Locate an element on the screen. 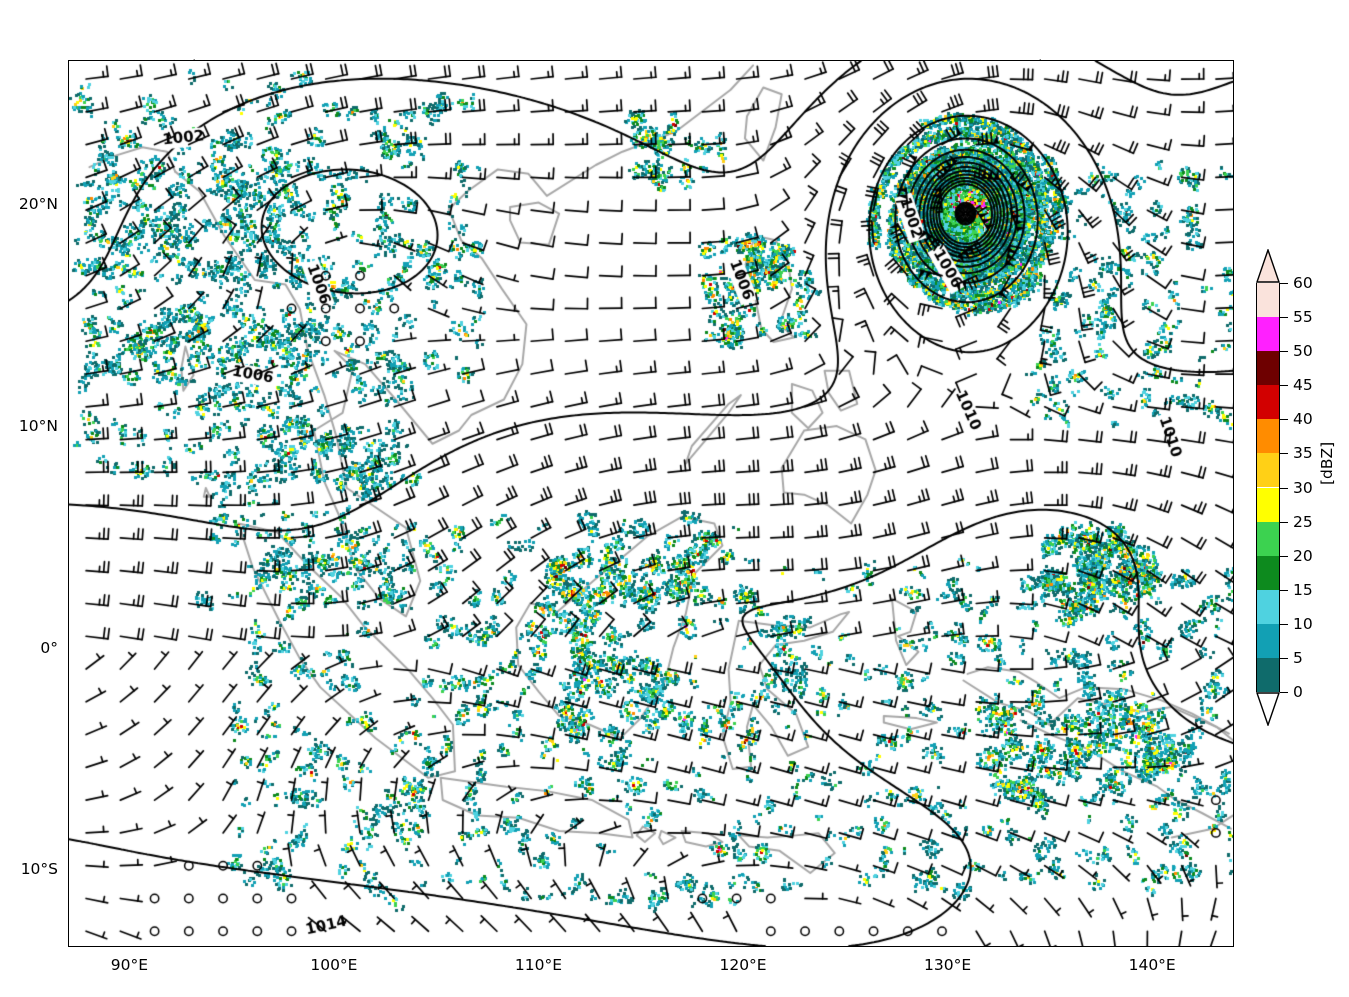 This screenshot has width=1349, height=997. colorbar-tick-label-15: 15 is located at coordinates (1303, 589).